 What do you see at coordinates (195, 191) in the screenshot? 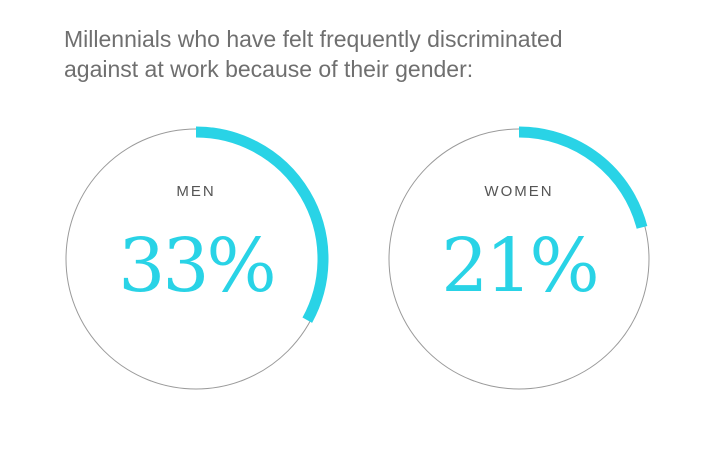
I see `gauge-category-label-men: MEN` at bounding box center [195, 191].